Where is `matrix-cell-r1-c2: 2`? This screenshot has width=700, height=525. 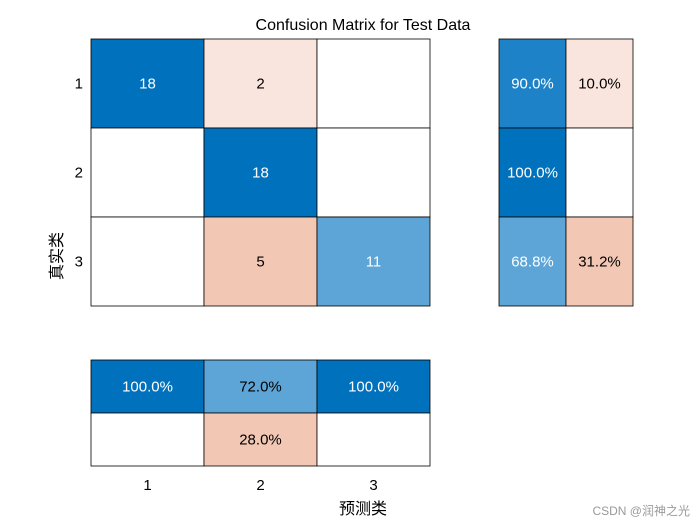 matrix-cell-r1-c2: 2 is located at coordinates (260, 83).